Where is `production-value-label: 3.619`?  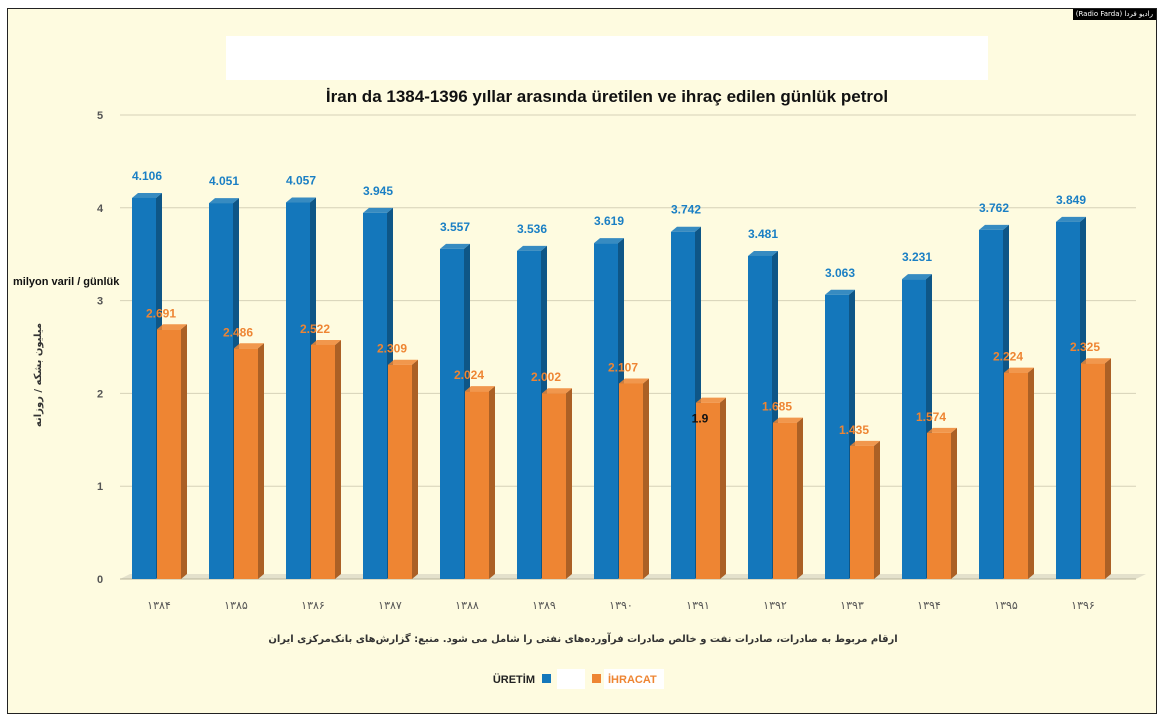 production-value-label: 3.619 is located at coordinates (609, 221).